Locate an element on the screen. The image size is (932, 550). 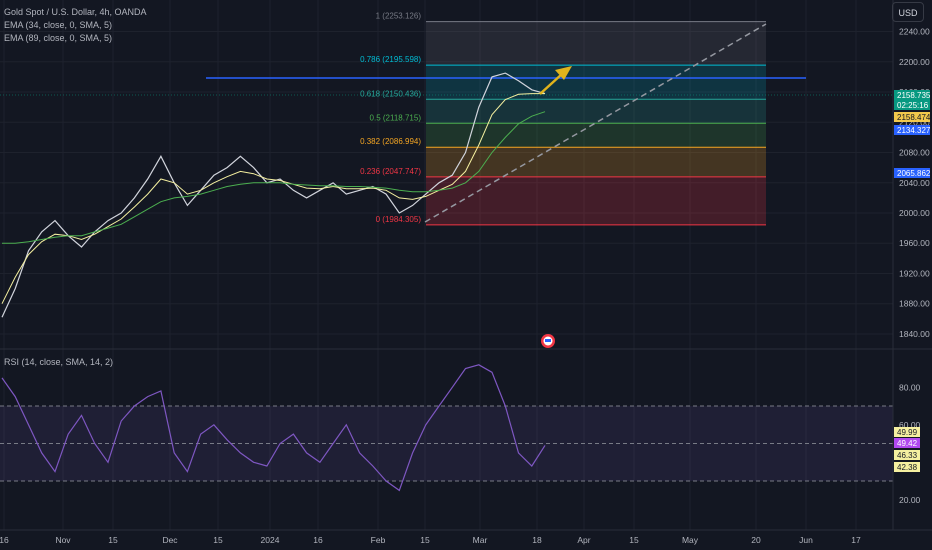
ema89-line is located at coordinates (274, 177).